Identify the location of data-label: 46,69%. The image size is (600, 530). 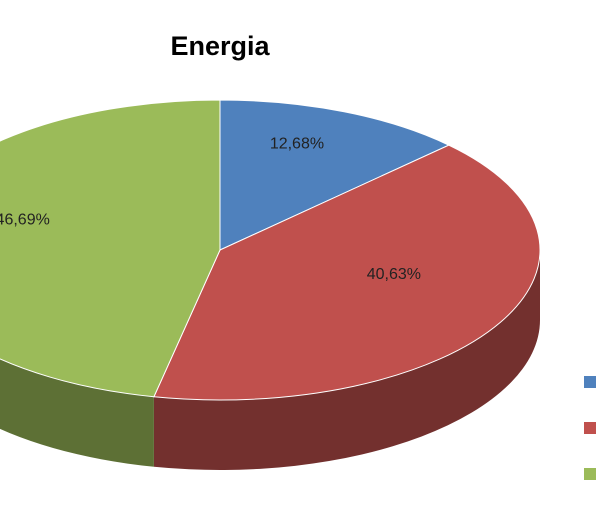
(25, 220).